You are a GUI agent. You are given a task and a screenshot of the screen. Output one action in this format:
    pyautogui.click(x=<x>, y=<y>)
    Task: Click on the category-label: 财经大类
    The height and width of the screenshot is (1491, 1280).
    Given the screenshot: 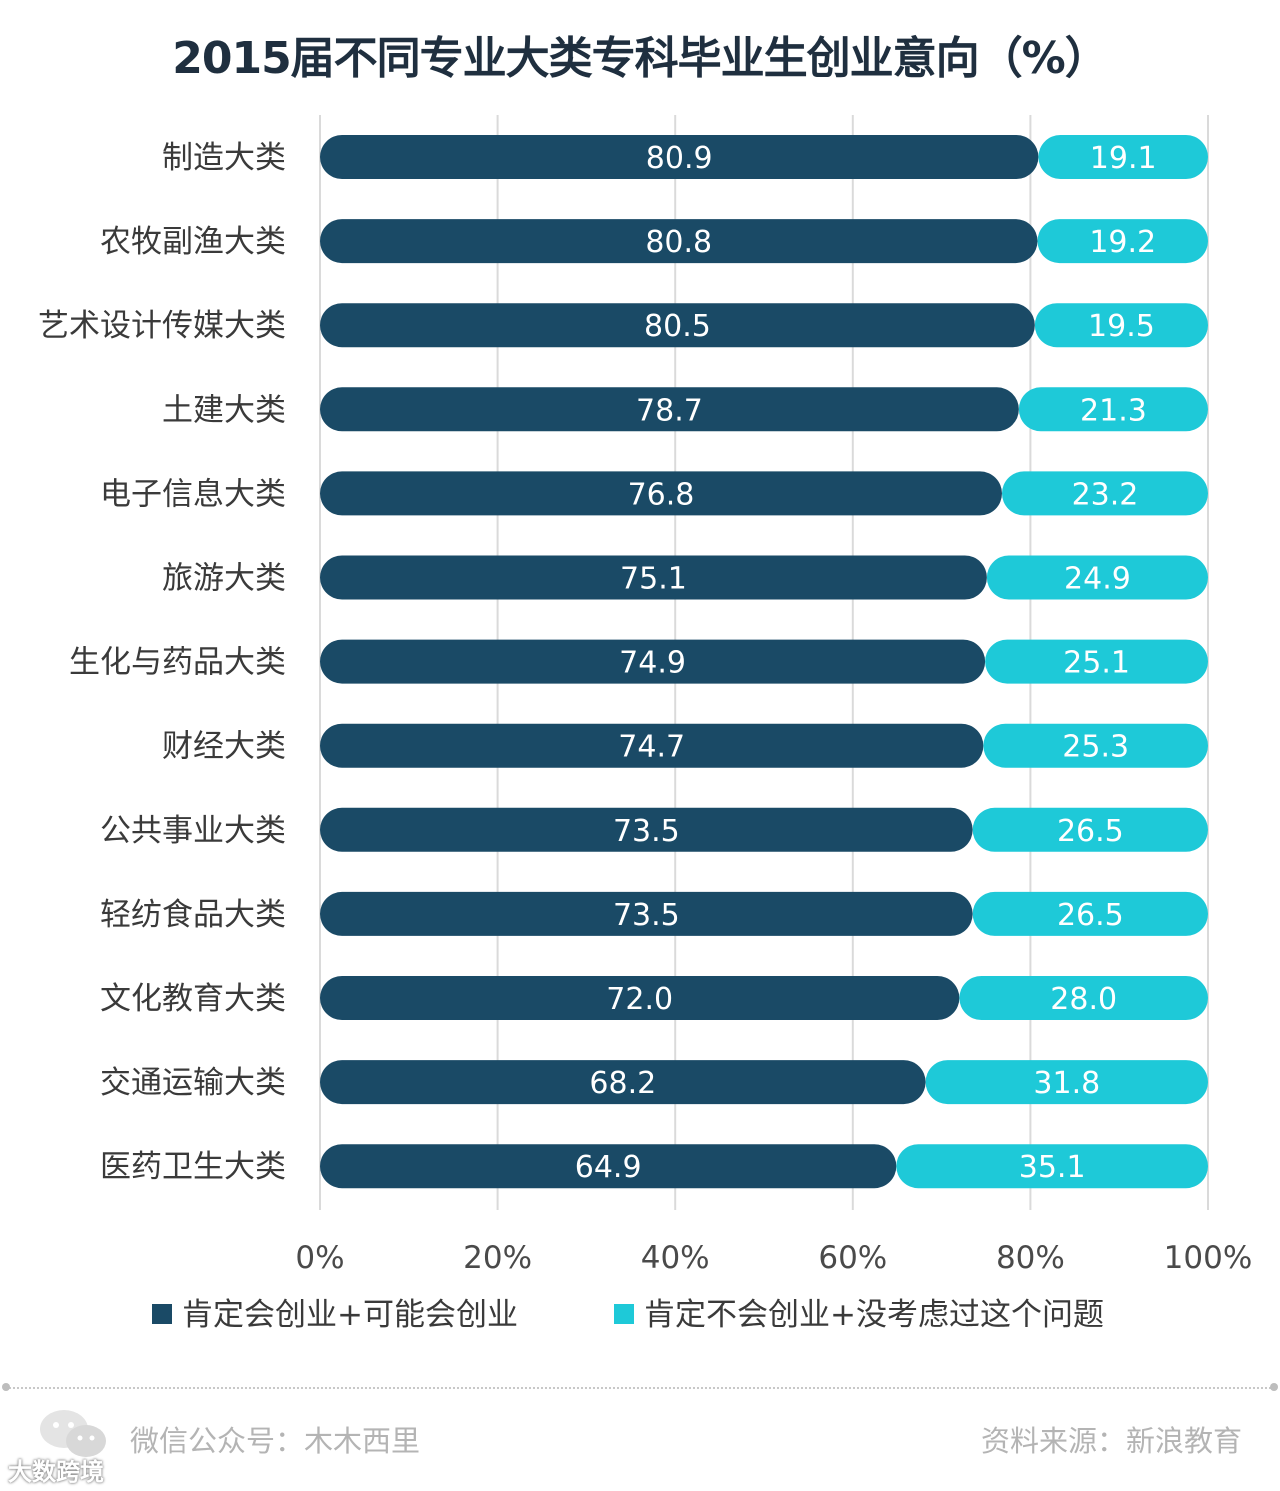 What is the action you would take?
    pyautogui.click(x=224, y=747)
    